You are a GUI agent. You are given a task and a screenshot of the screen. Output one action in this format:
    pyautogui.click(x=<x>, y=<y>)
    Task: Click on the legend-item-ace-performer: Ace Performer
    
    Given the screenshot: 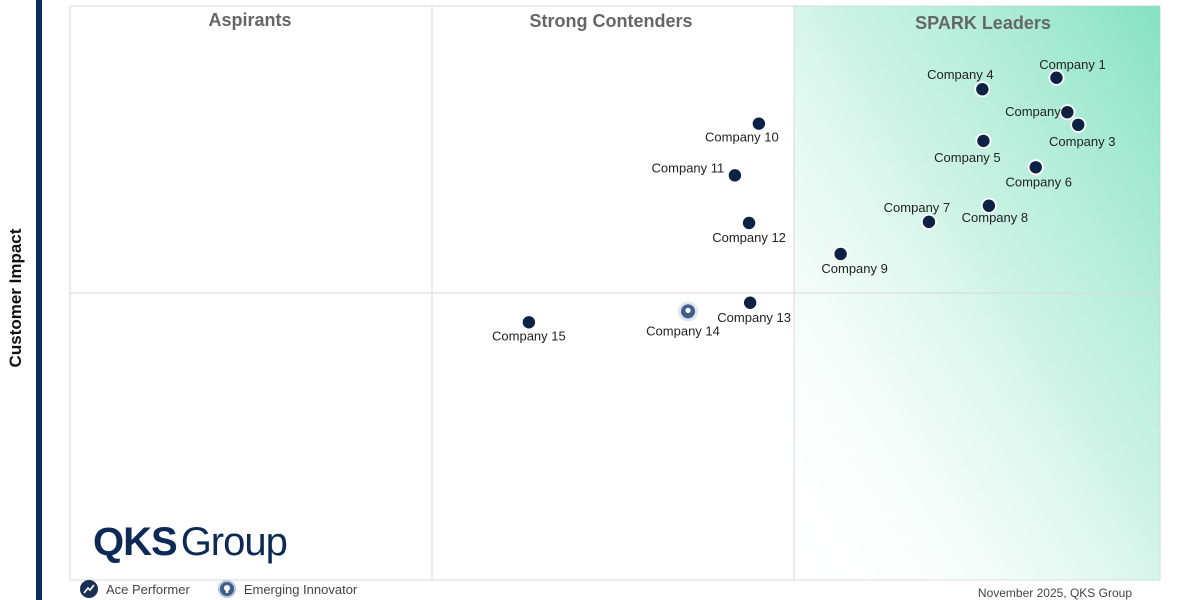 What is the action you would take?
    pyautogui.click(x=135, y=589)
    